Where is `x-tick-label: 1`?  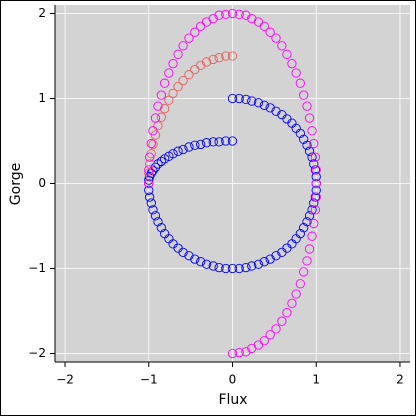 x-tick-label: 1 is located at coordinates (316, 380).